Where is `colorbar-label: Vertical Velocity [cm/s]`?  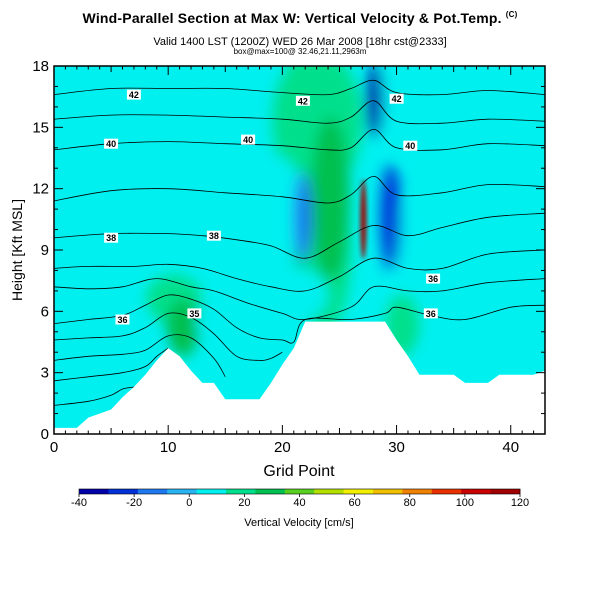 colorbar-label: Vertical Velocity [cm/s] is located at coordinates (298, 523).